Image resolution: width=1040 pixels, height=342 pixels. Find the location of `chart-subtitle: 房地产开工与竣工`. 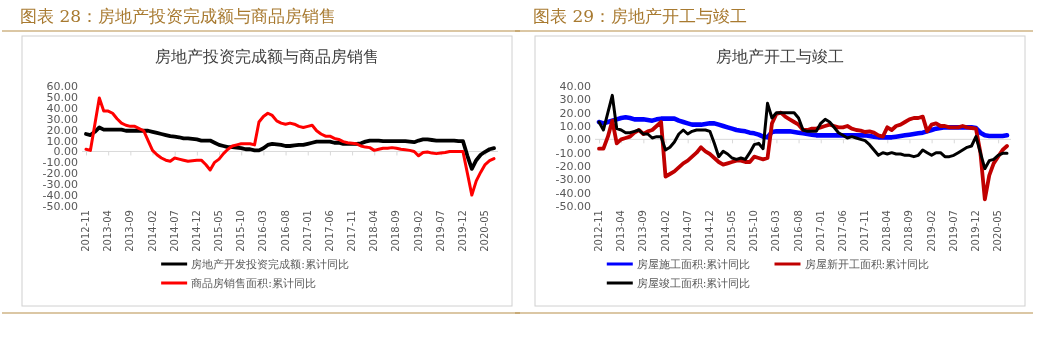

chart-subtitle: 房地产开工与竣工 is located at coordinates (780, 56).